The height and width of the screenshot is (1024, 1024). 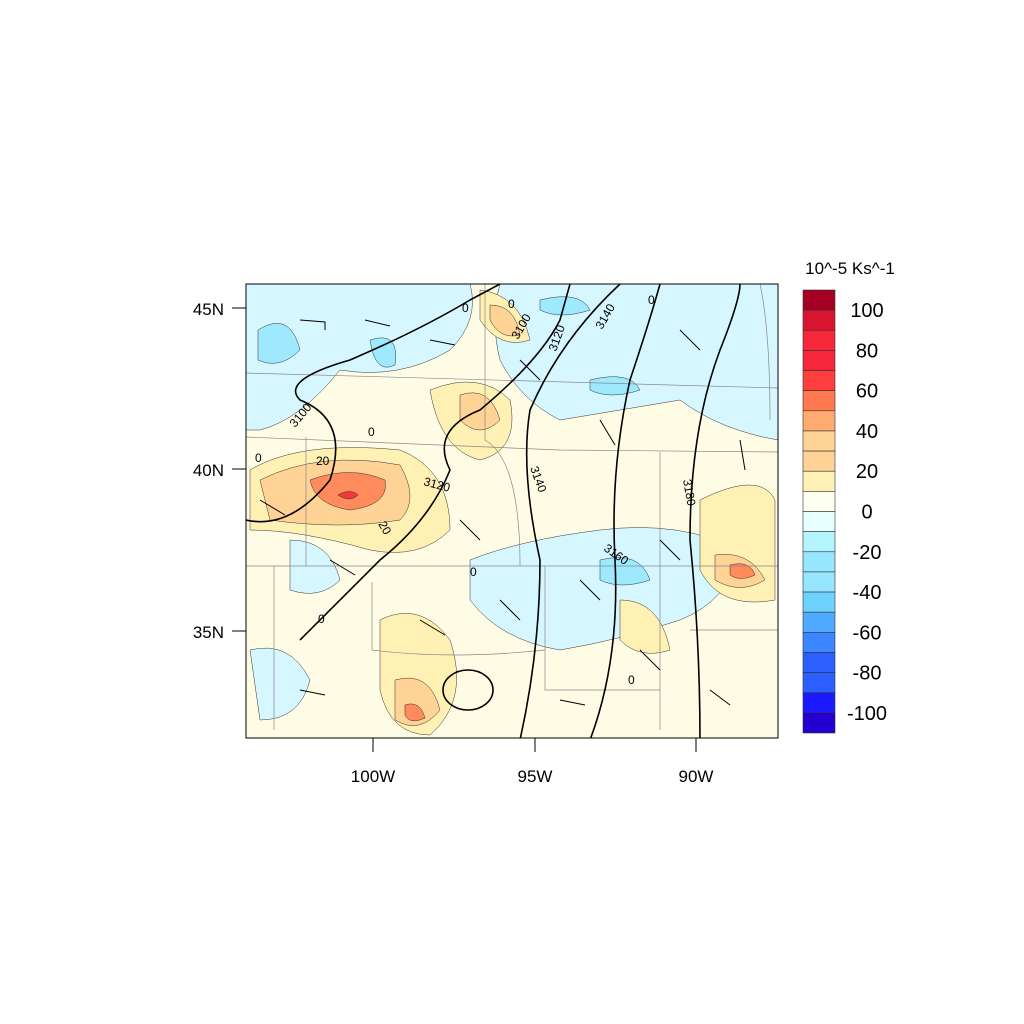 I want to click on colorbar, so click(x=819, y=511).